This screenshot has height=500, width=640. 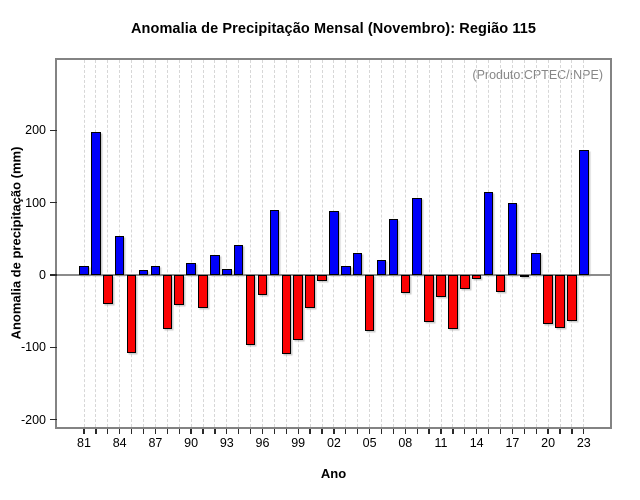 I want to click on bar-1989, so click(x=179, y=290).